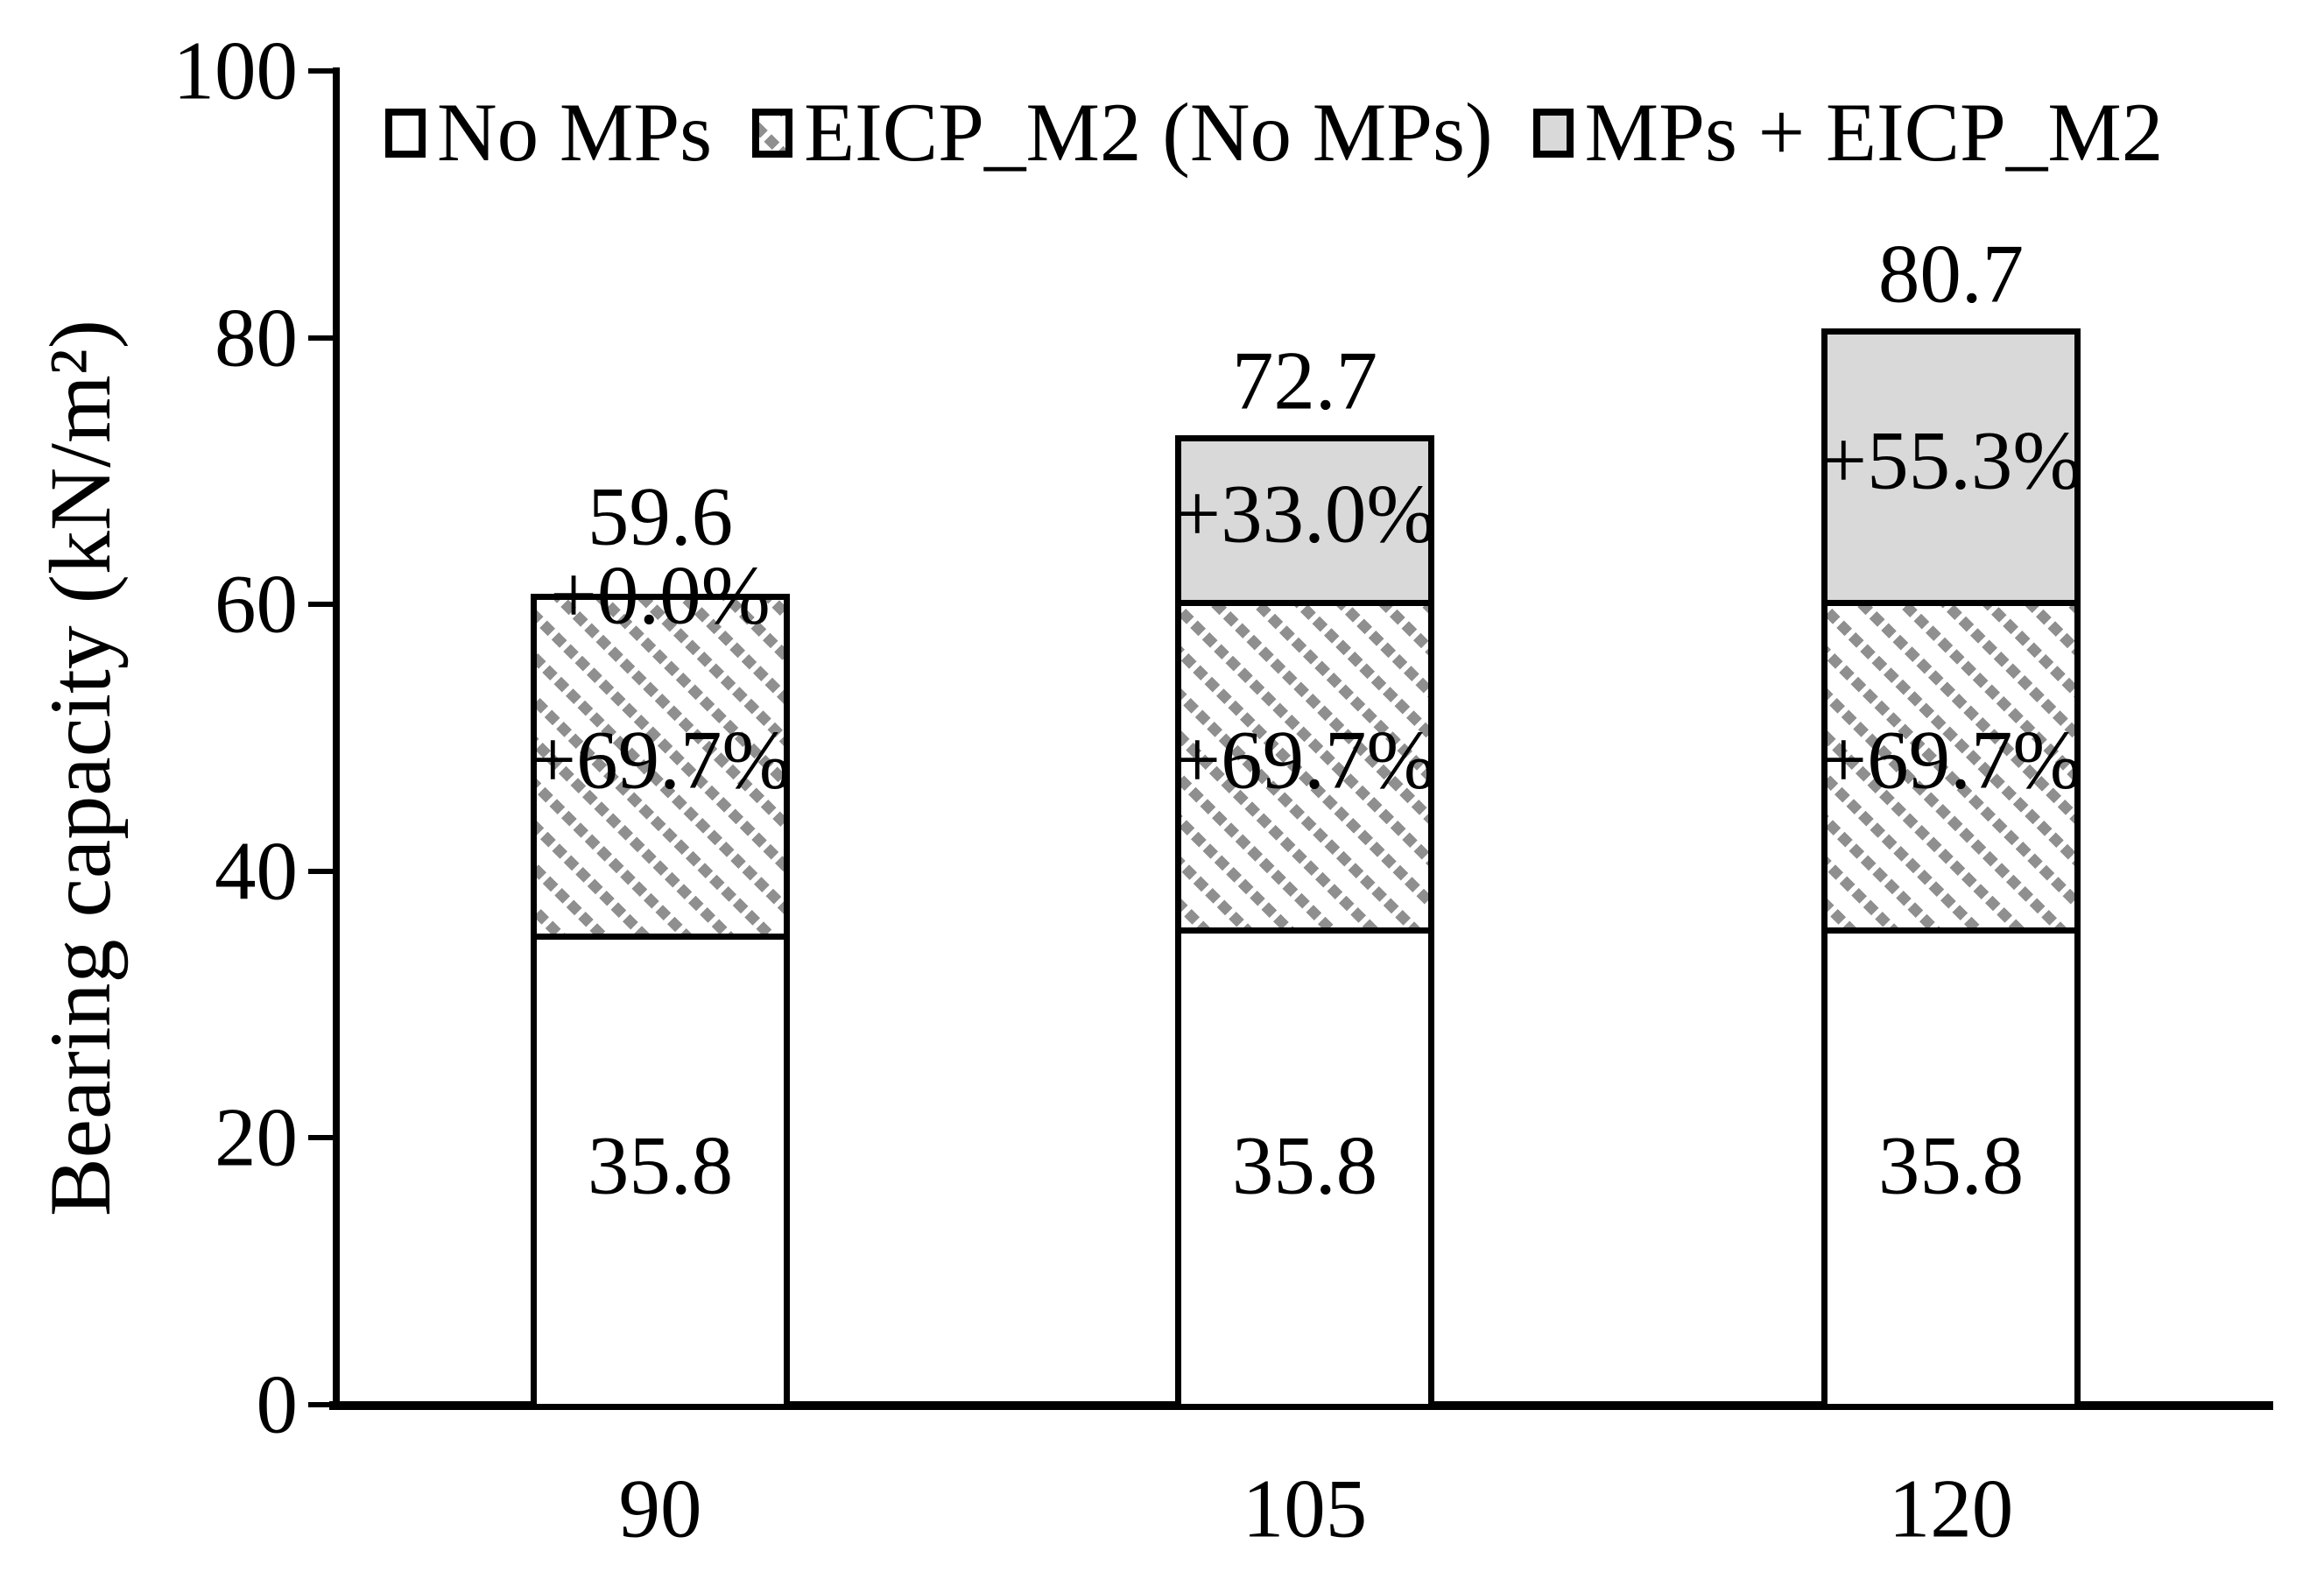  Describe the element at coordinates (1304, 380) in the screenshot. I see `bar-total-label: 72.7` at that location.